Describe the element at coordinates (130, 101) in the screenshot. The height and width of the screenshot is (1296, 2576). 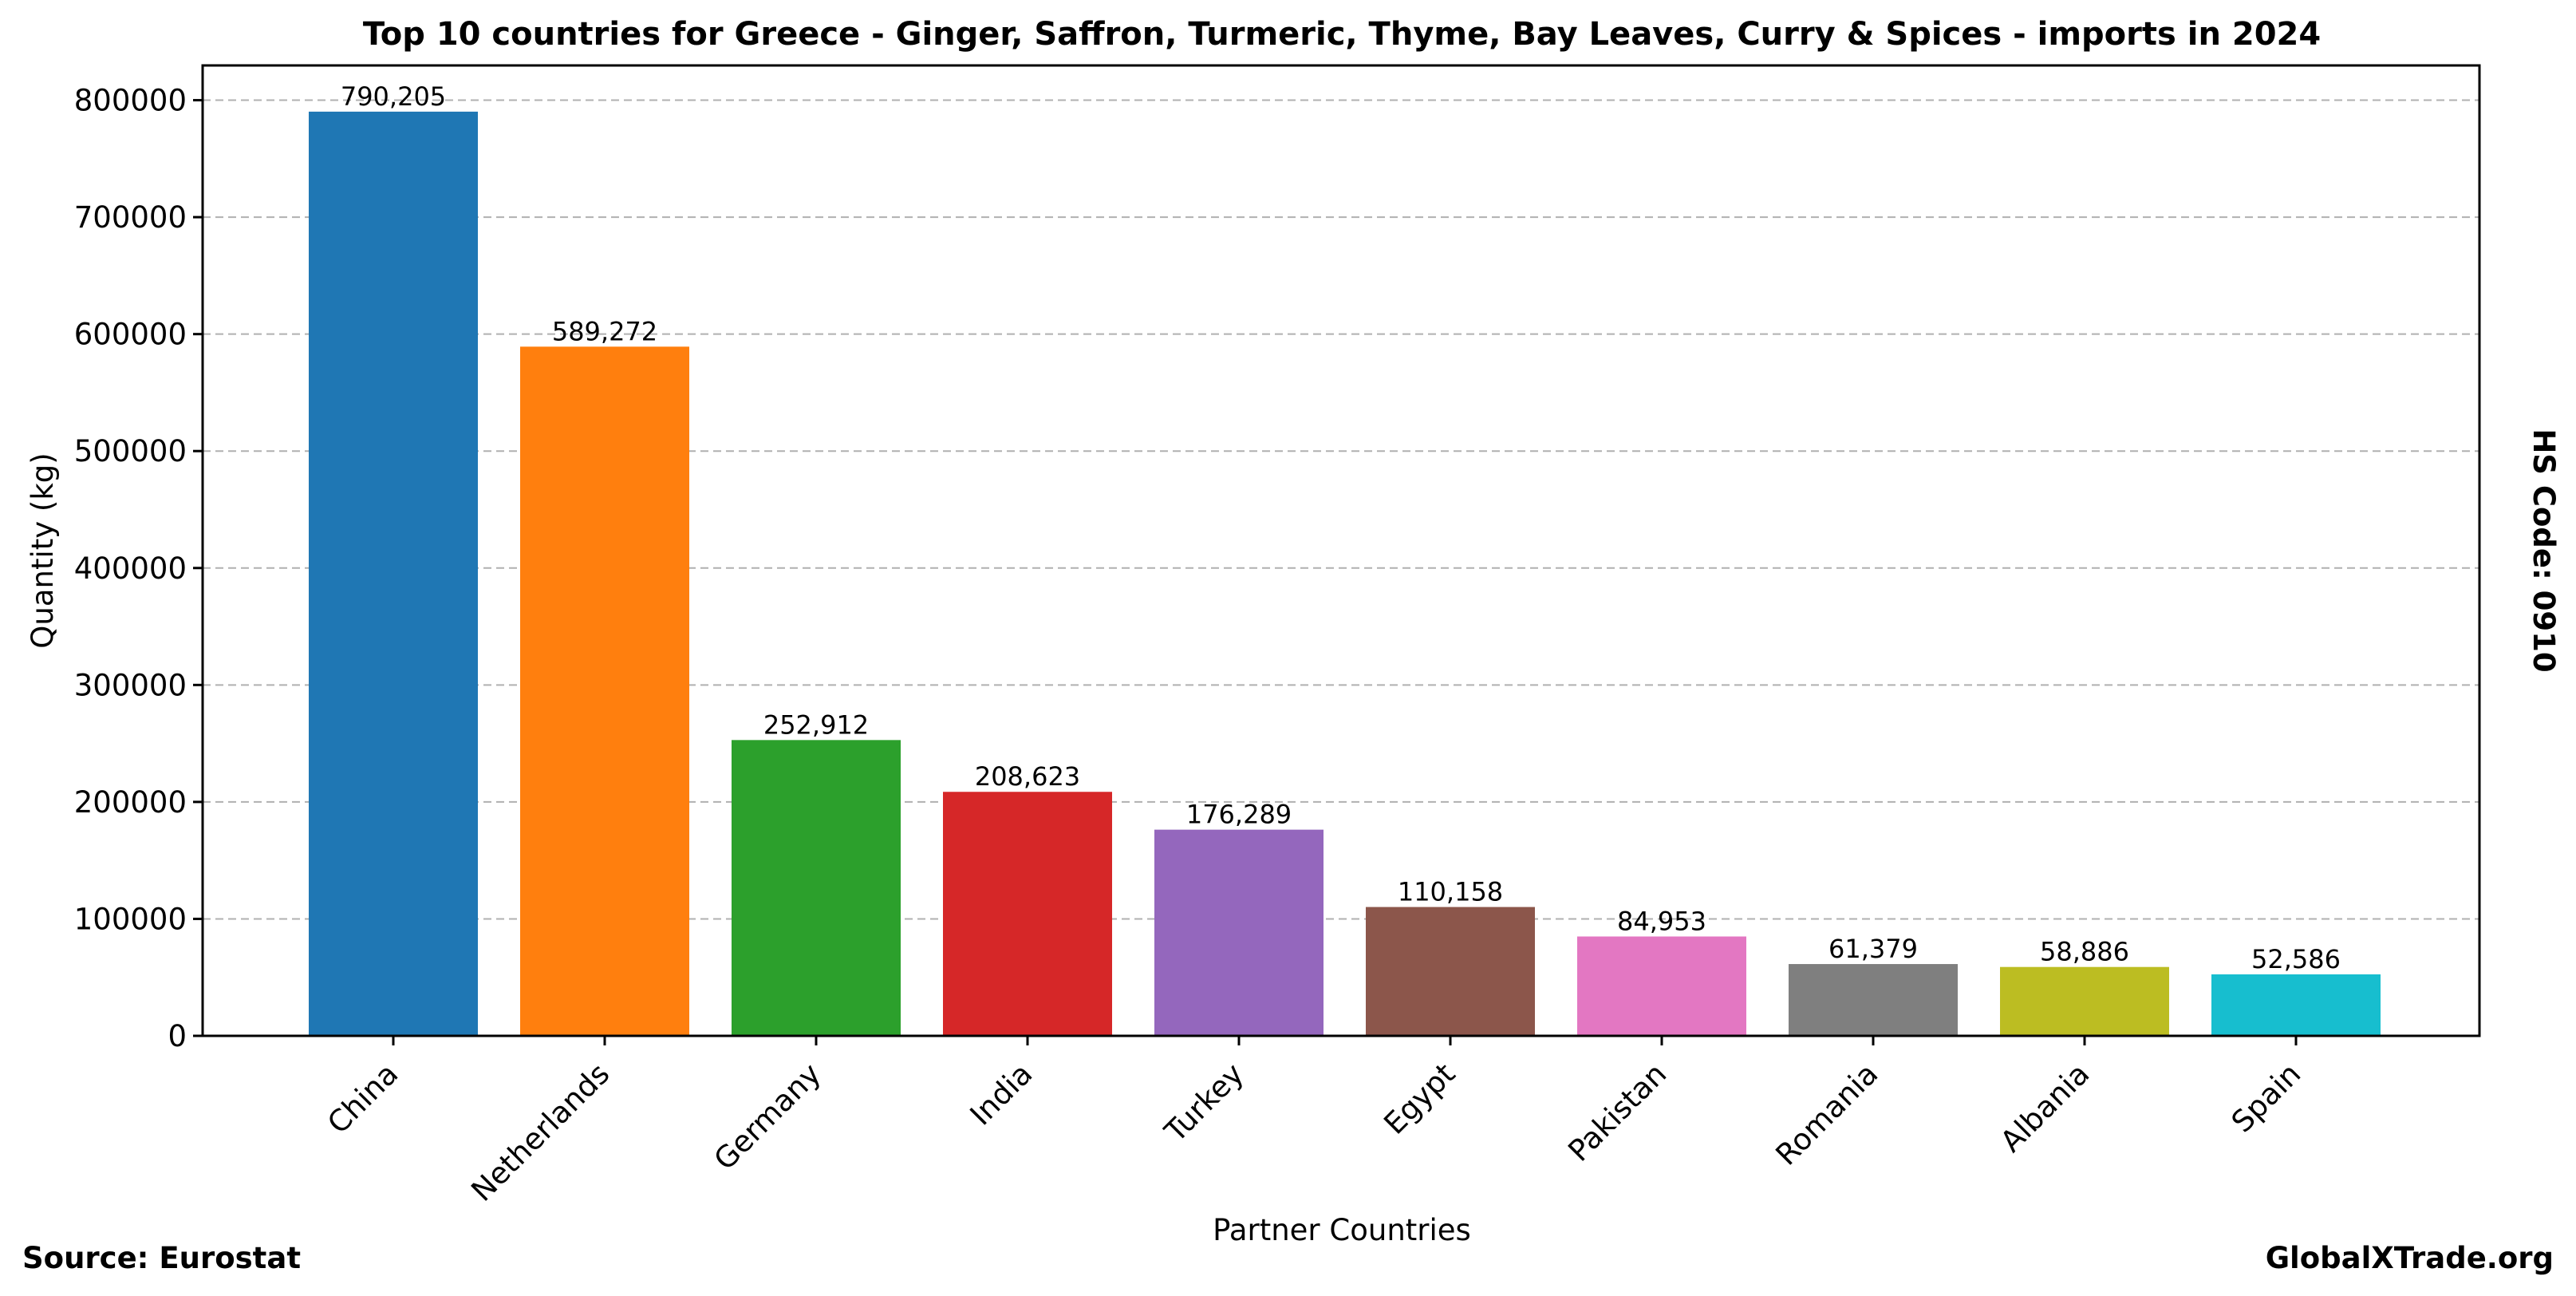
I see `y-tick-label: 800000` at that location.